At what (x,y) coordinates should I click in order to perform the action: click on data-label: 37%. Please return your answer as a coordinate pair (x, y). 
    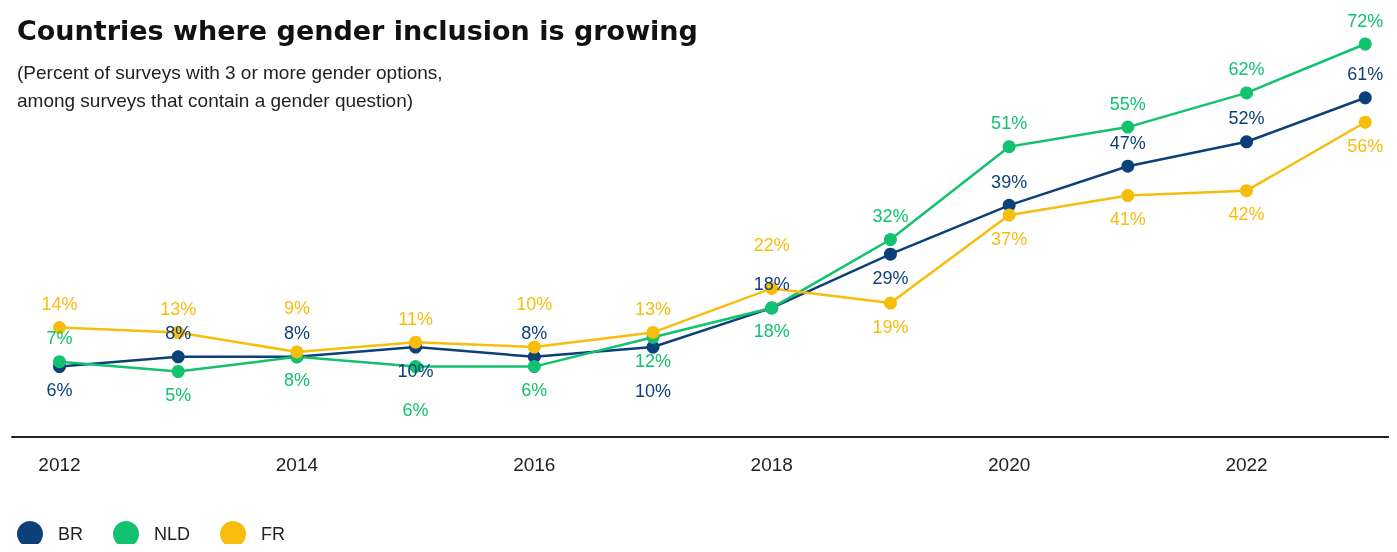
    Looking at the image, I should click on (1009, 238).